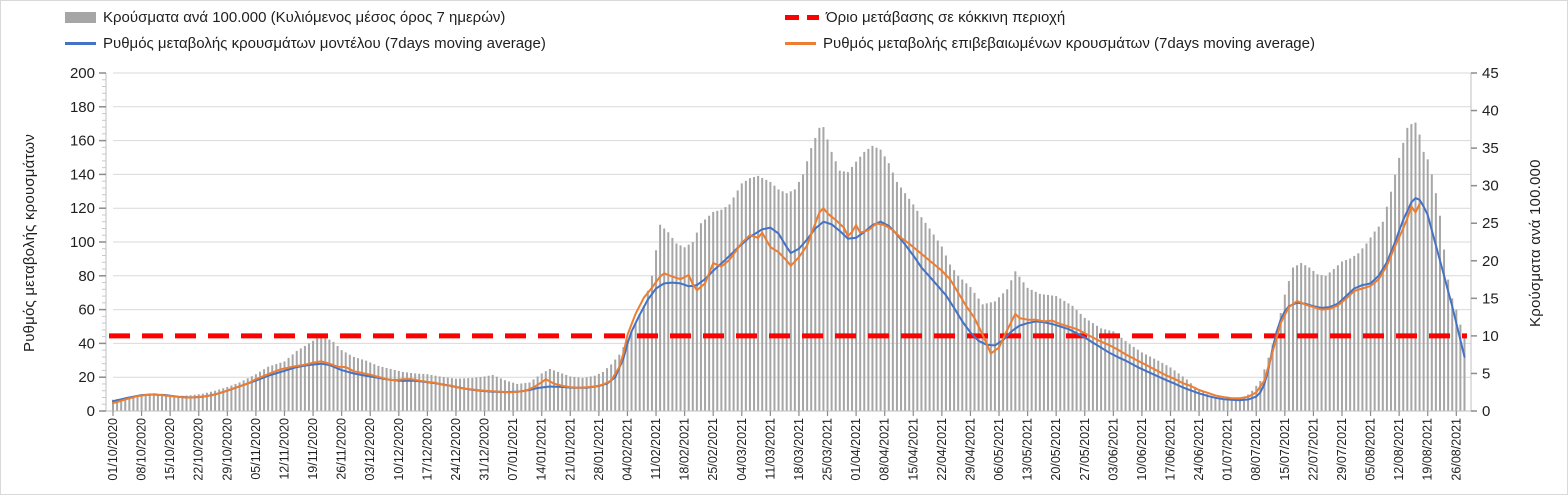 This screenshot has height=496, width=1568. Describe the element at coordinates (80, 17) in the screenshot. I see `bar-swatch-icon` at that location.